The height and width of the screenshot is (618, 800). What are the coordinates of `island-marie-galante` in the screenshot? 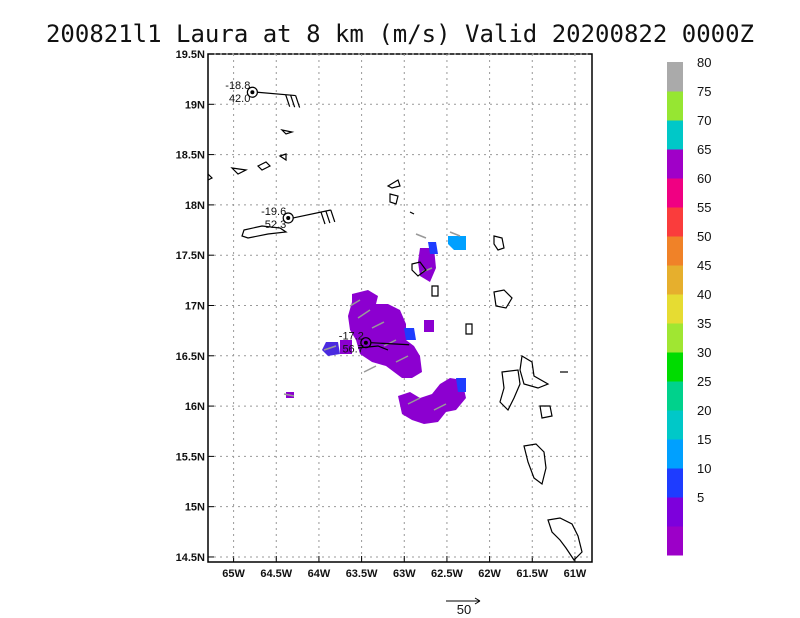 It's located at (546, 412).